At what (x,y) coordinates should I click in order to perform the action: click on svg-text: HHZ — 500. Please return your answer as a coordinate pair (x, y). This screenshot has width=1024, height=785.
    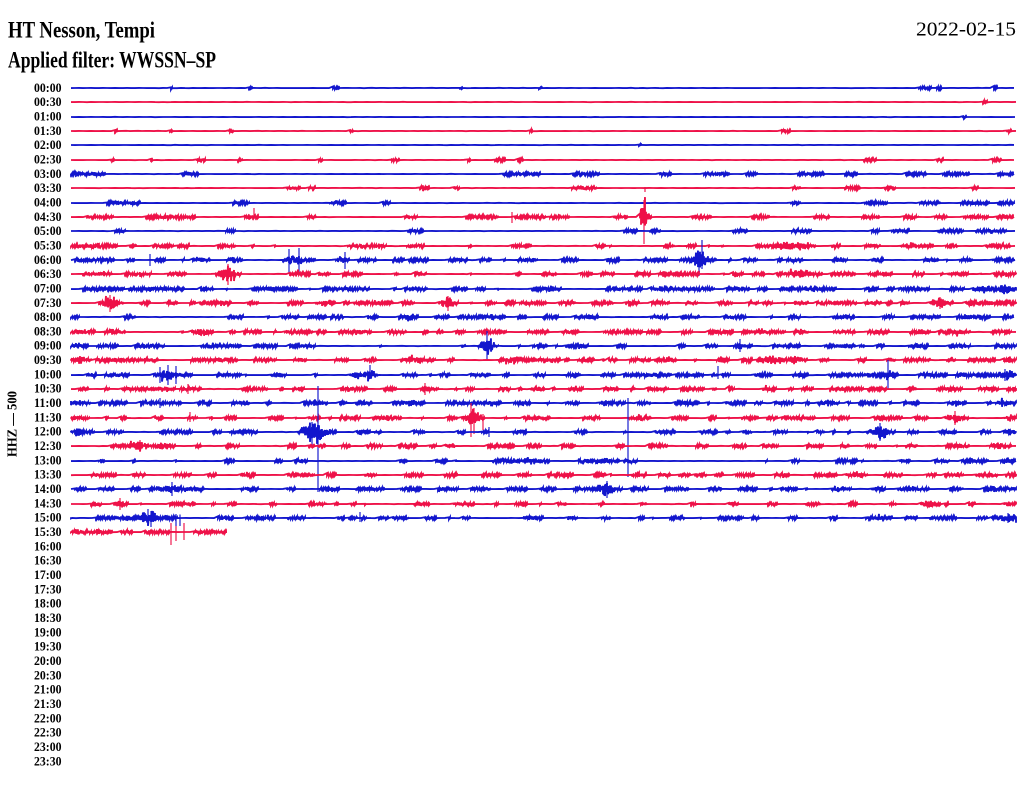
    Looking at the image, I should click on (12, 424).